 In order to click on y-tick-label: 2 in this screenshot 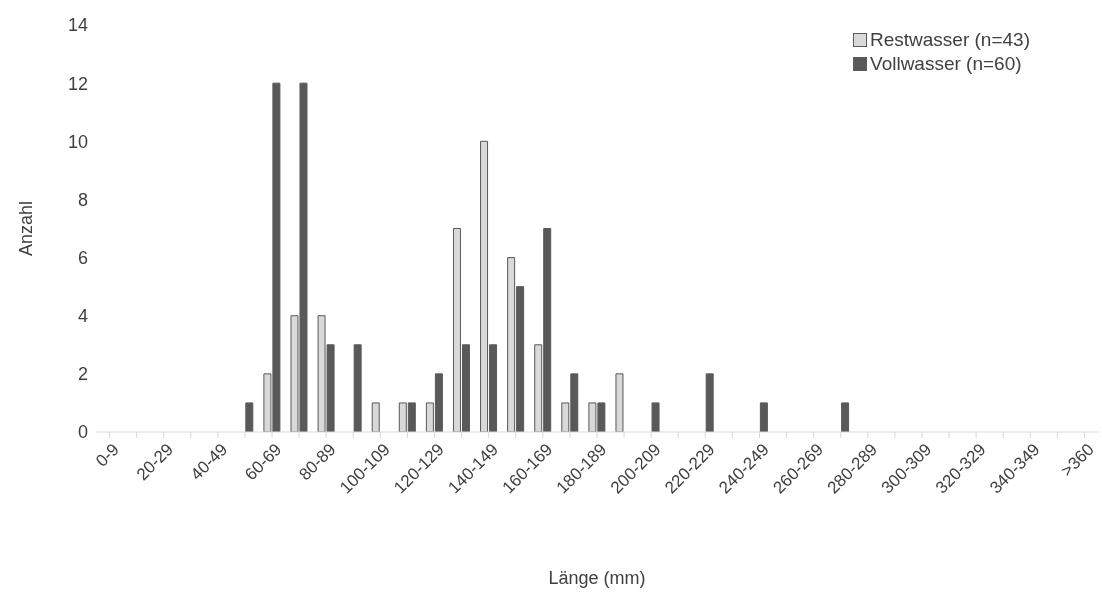, I will do `click(82, 374)`.